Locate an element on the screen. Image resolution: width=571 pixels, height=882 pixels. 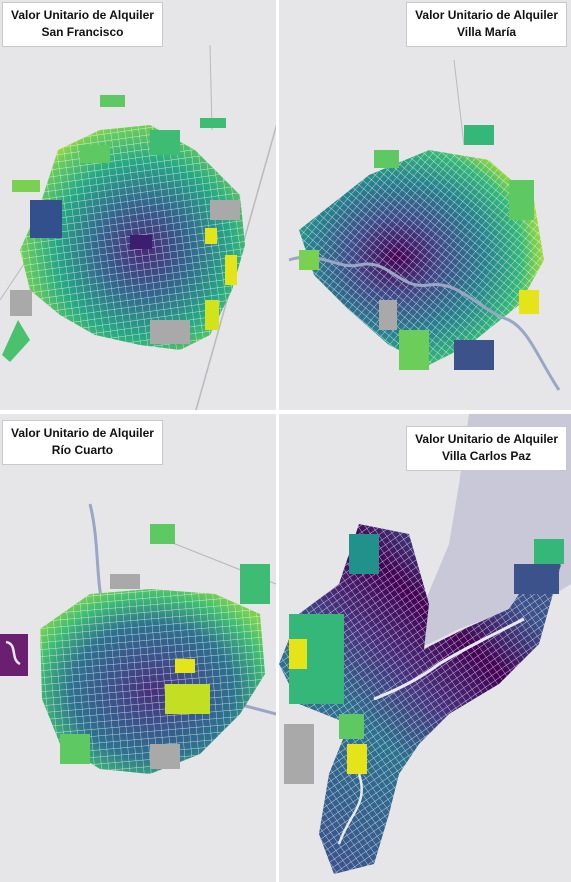
map-city-name: San Francisco is located at coordinates (82, 32).